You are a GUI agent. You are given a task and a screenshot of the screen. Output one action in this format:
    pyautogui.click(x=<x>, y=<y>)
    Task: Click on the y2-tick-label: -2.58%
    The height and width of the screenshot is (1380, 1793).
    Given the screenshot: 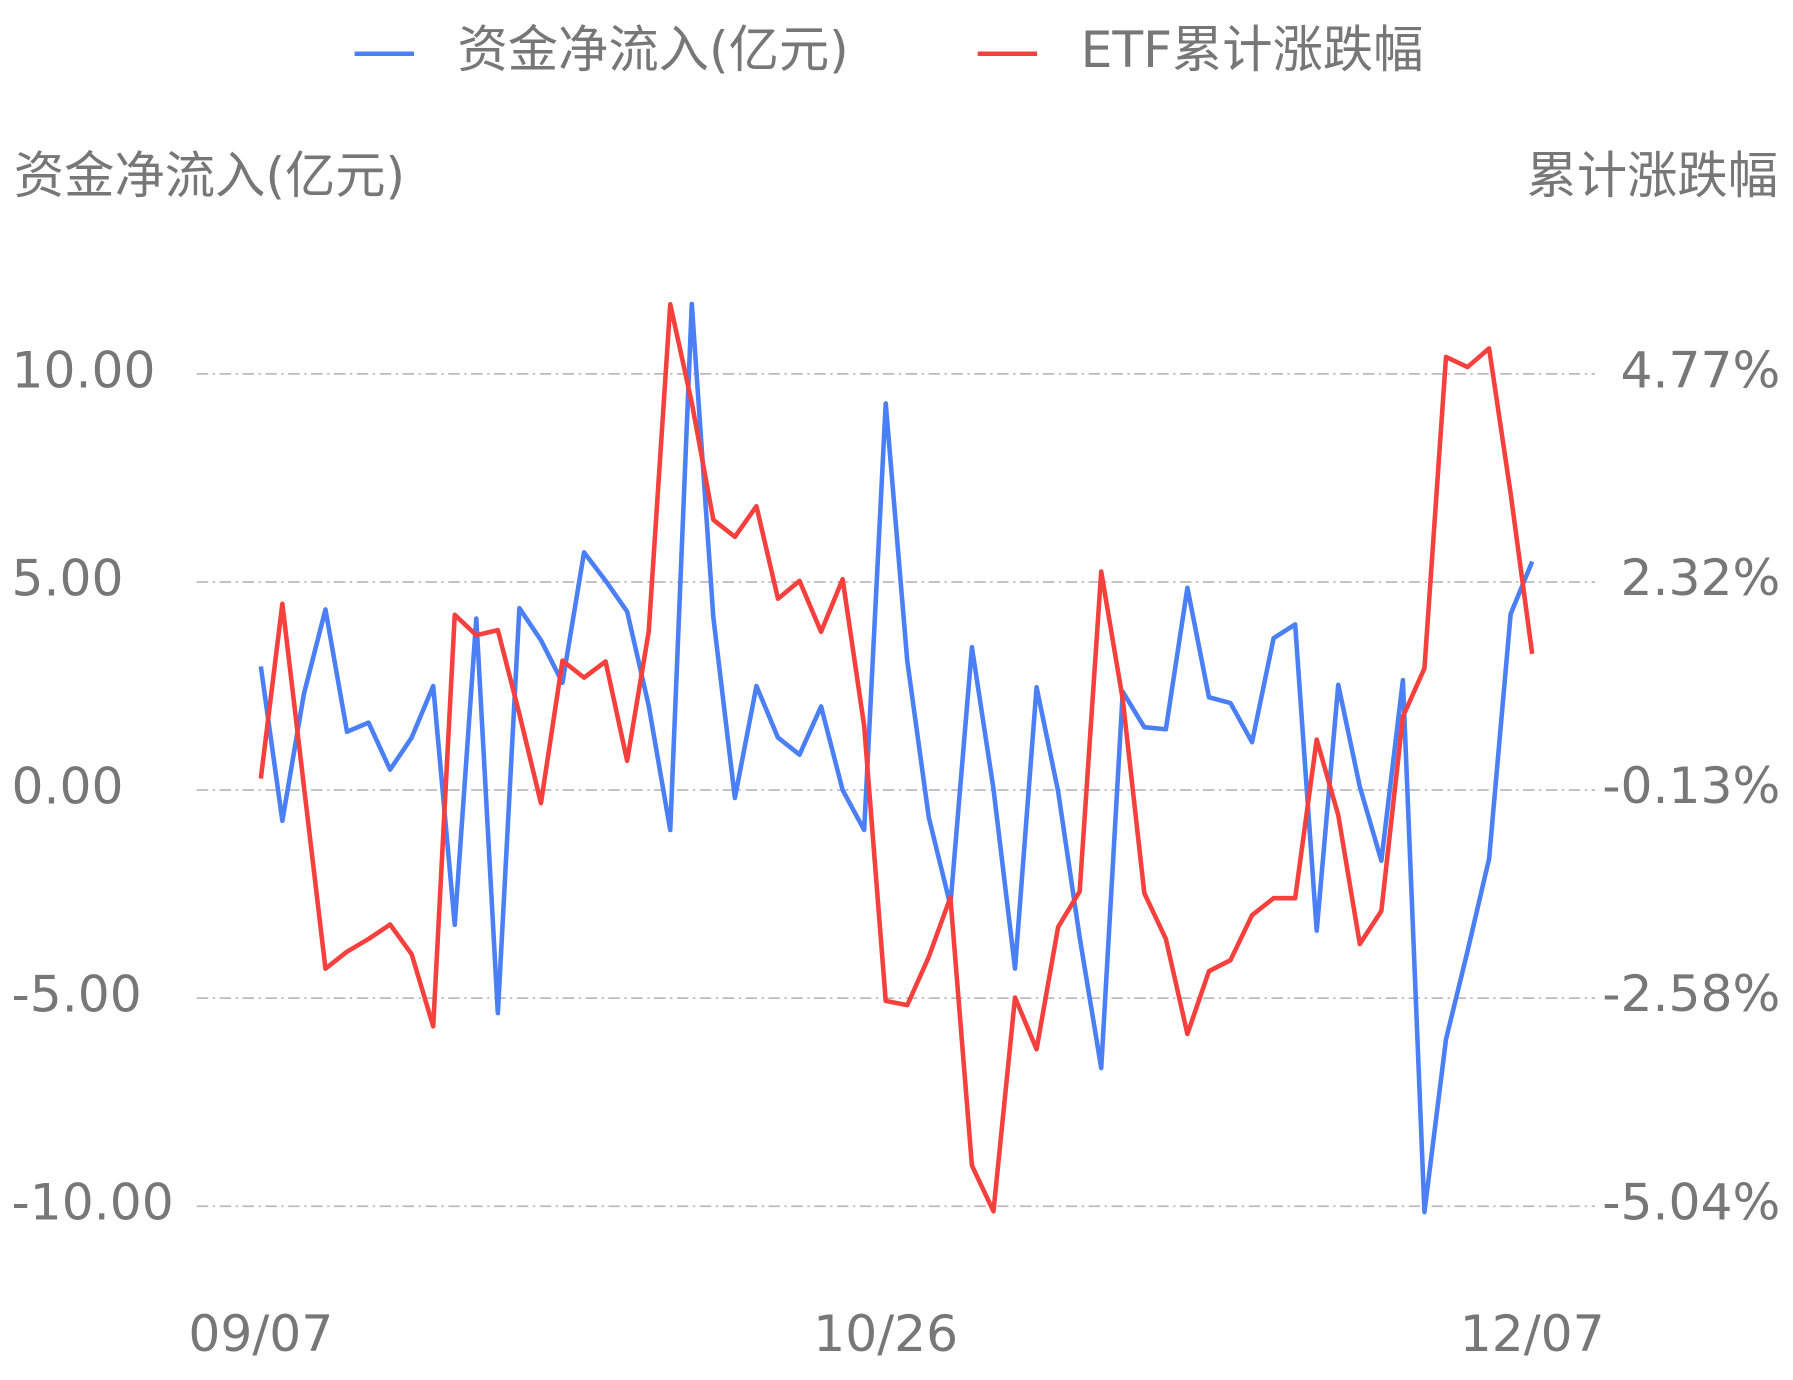 What is the action you would take?
    pyautogui.click(x=1691, y=993)
    